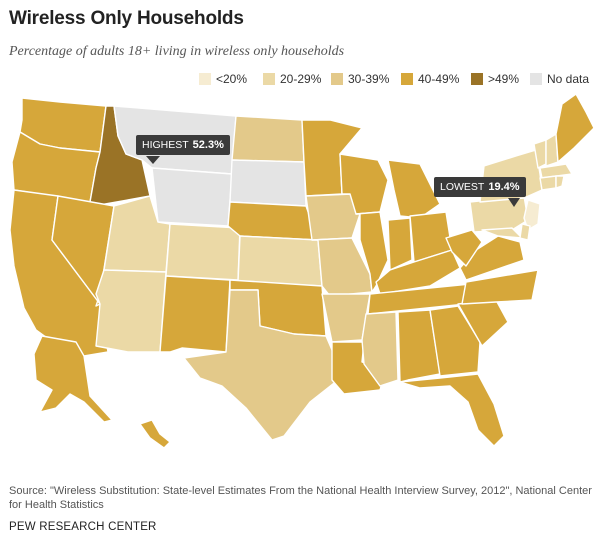 The width and height of the screenshot is (599, 552). I want to click on callout-lowest-pointer, so click(514, 202).